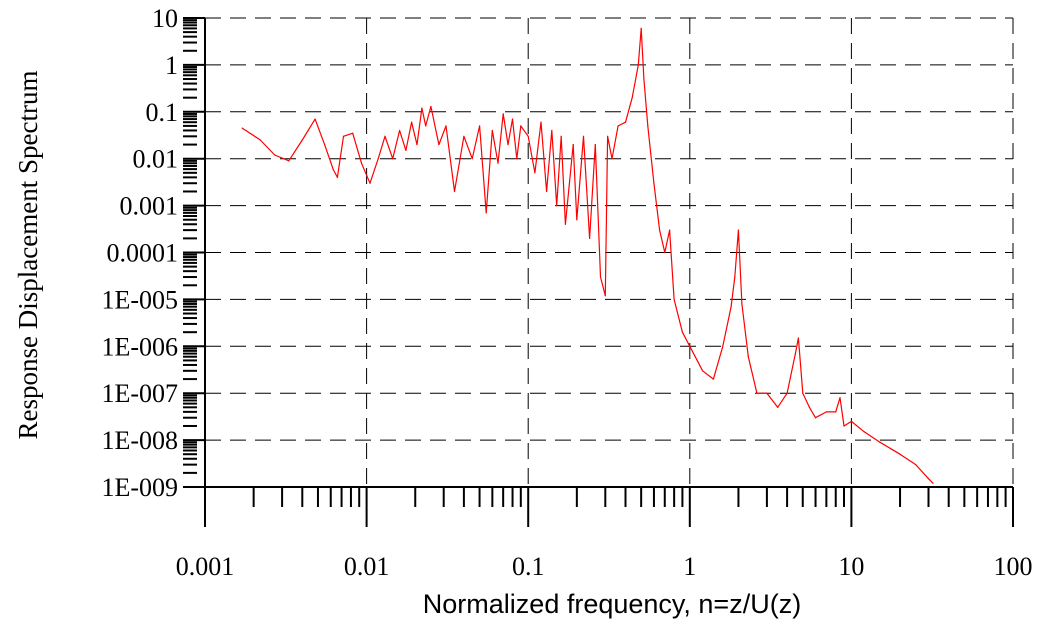 This screenshot has height=622, width=1038. What do you see at coordinates (171, 65) in the screenshot?
I see `y-tick-label: 1` at bounding box center [171, 65].